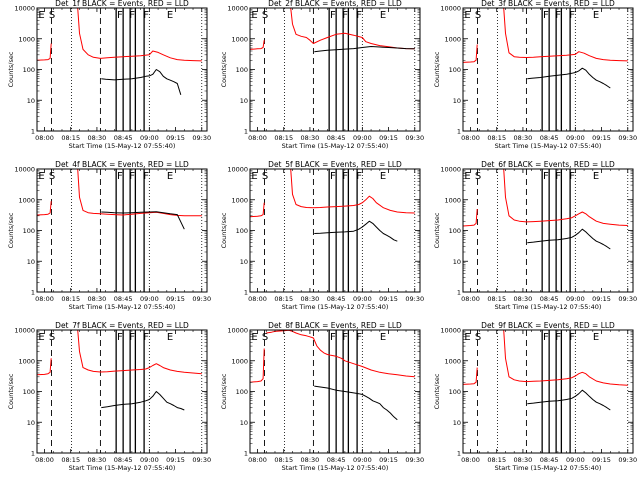 The height and width of the screenshot is (480, 640). Describe the element at coordinates (246, 293) in the screenshot. I see `y-tick-label: 1` at that location.